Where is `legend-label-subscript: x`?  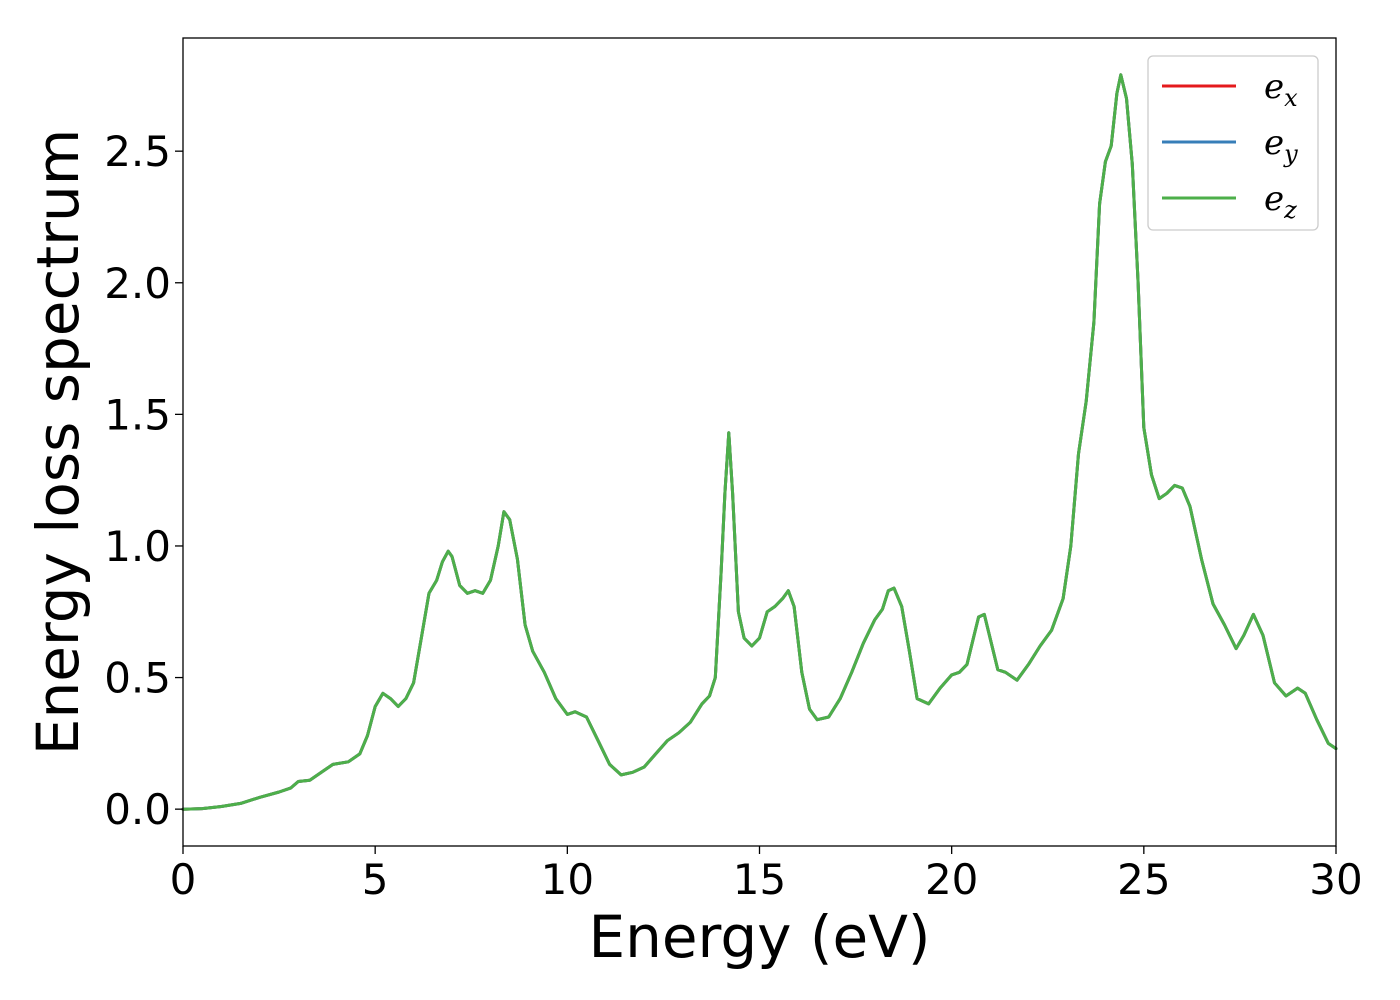
legend-label-subscript: x is located at coordinates (1291, 98).